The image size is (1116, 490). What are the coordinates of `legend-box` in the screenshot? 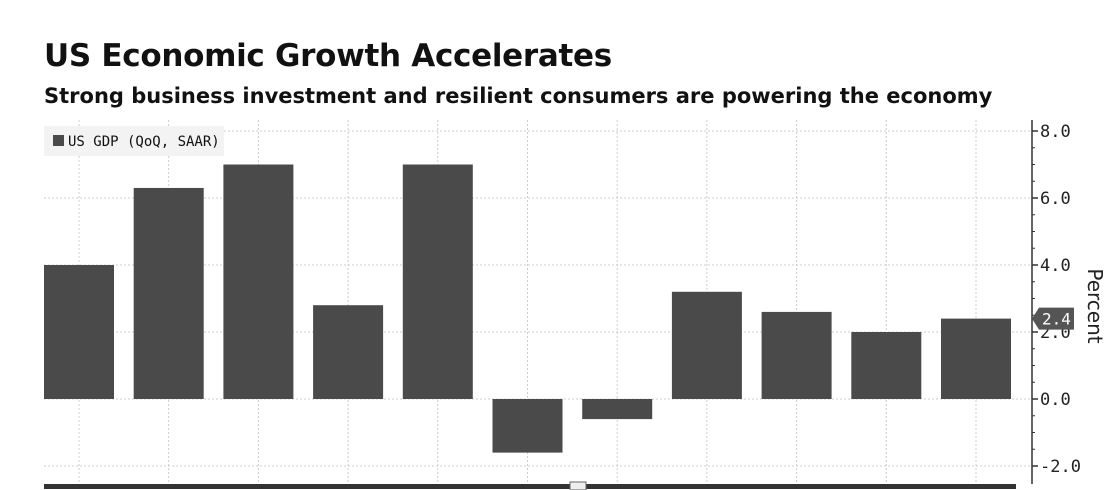 It's located at (134, 141).